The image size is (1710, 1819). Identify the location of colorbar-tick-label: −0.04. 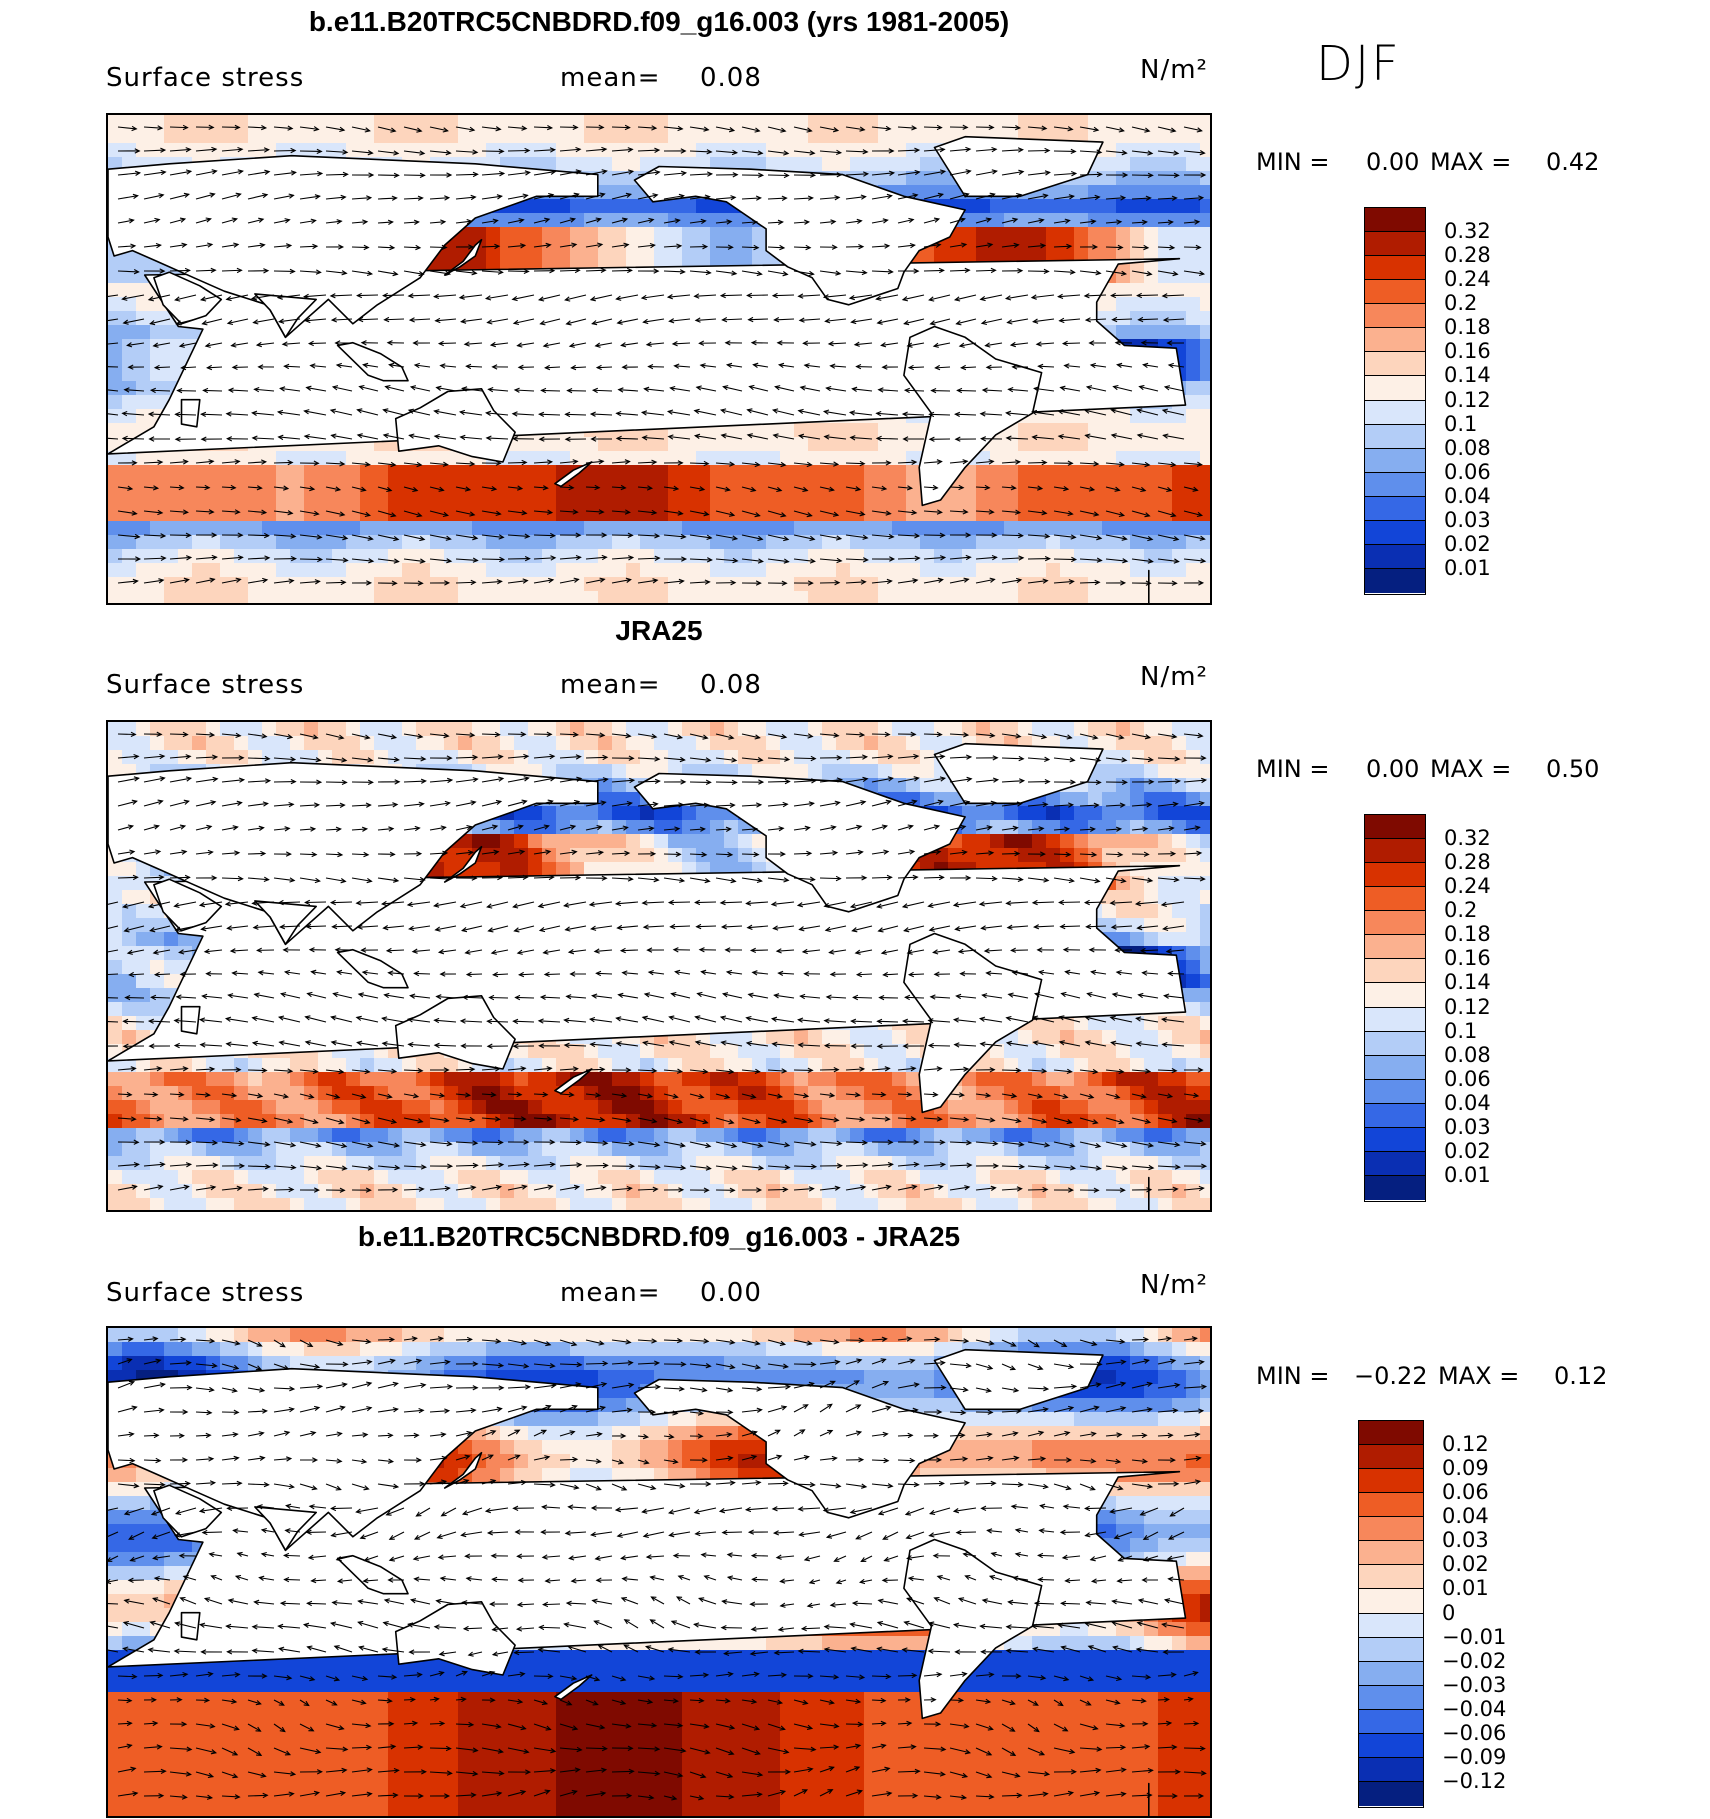
(1474, 1708).